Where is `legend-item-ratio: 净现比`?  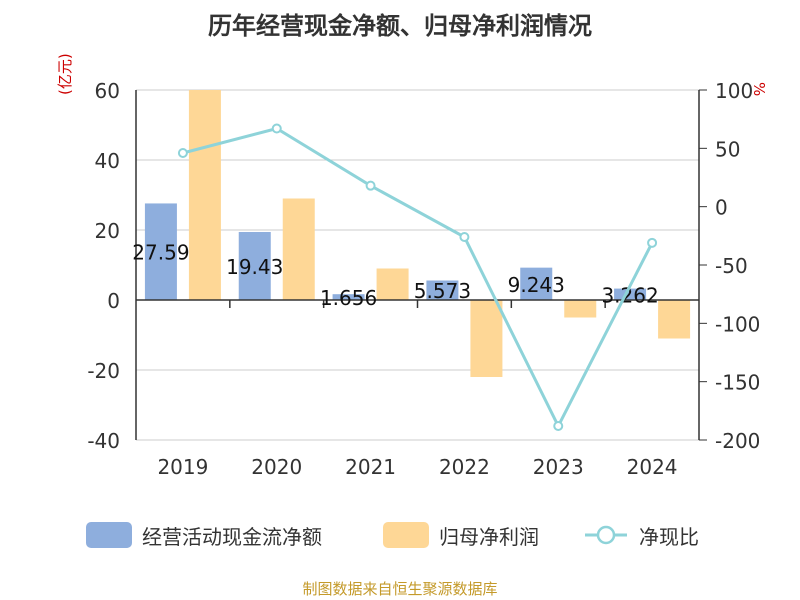
legend-item-ratio: 净现比 is located at coordinates (641, 535).